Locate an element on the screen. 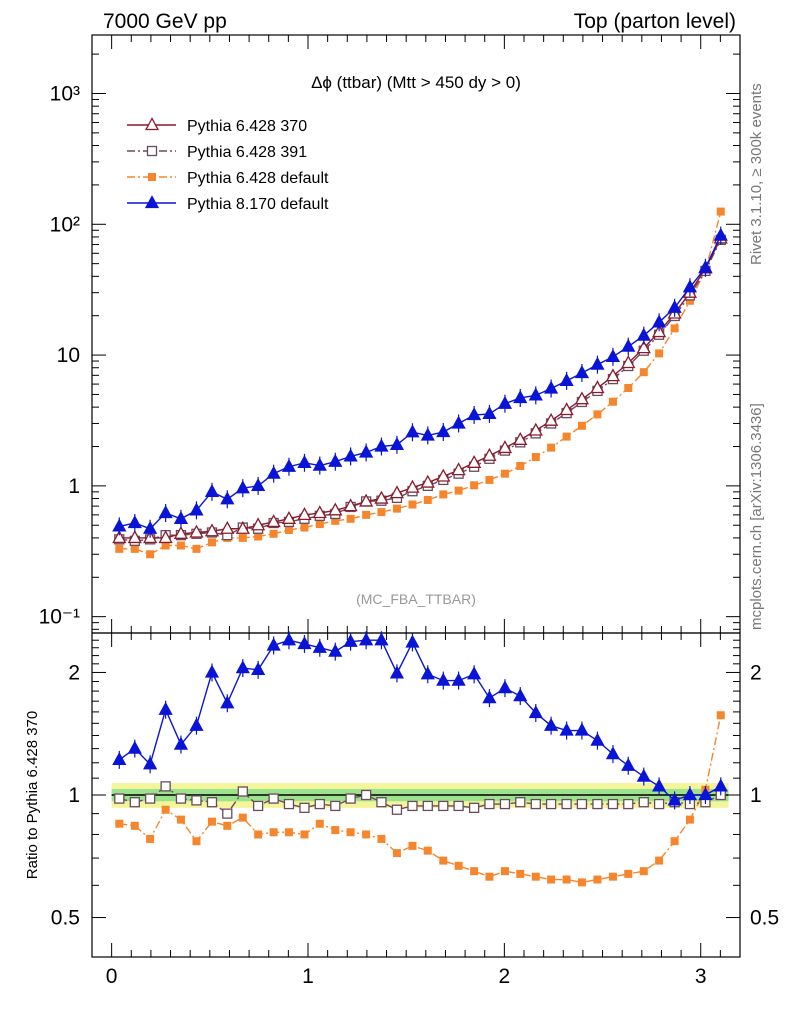 The image size is (786, 1024). y-tick-label-right: 1 is located at coordinates (756, 795).